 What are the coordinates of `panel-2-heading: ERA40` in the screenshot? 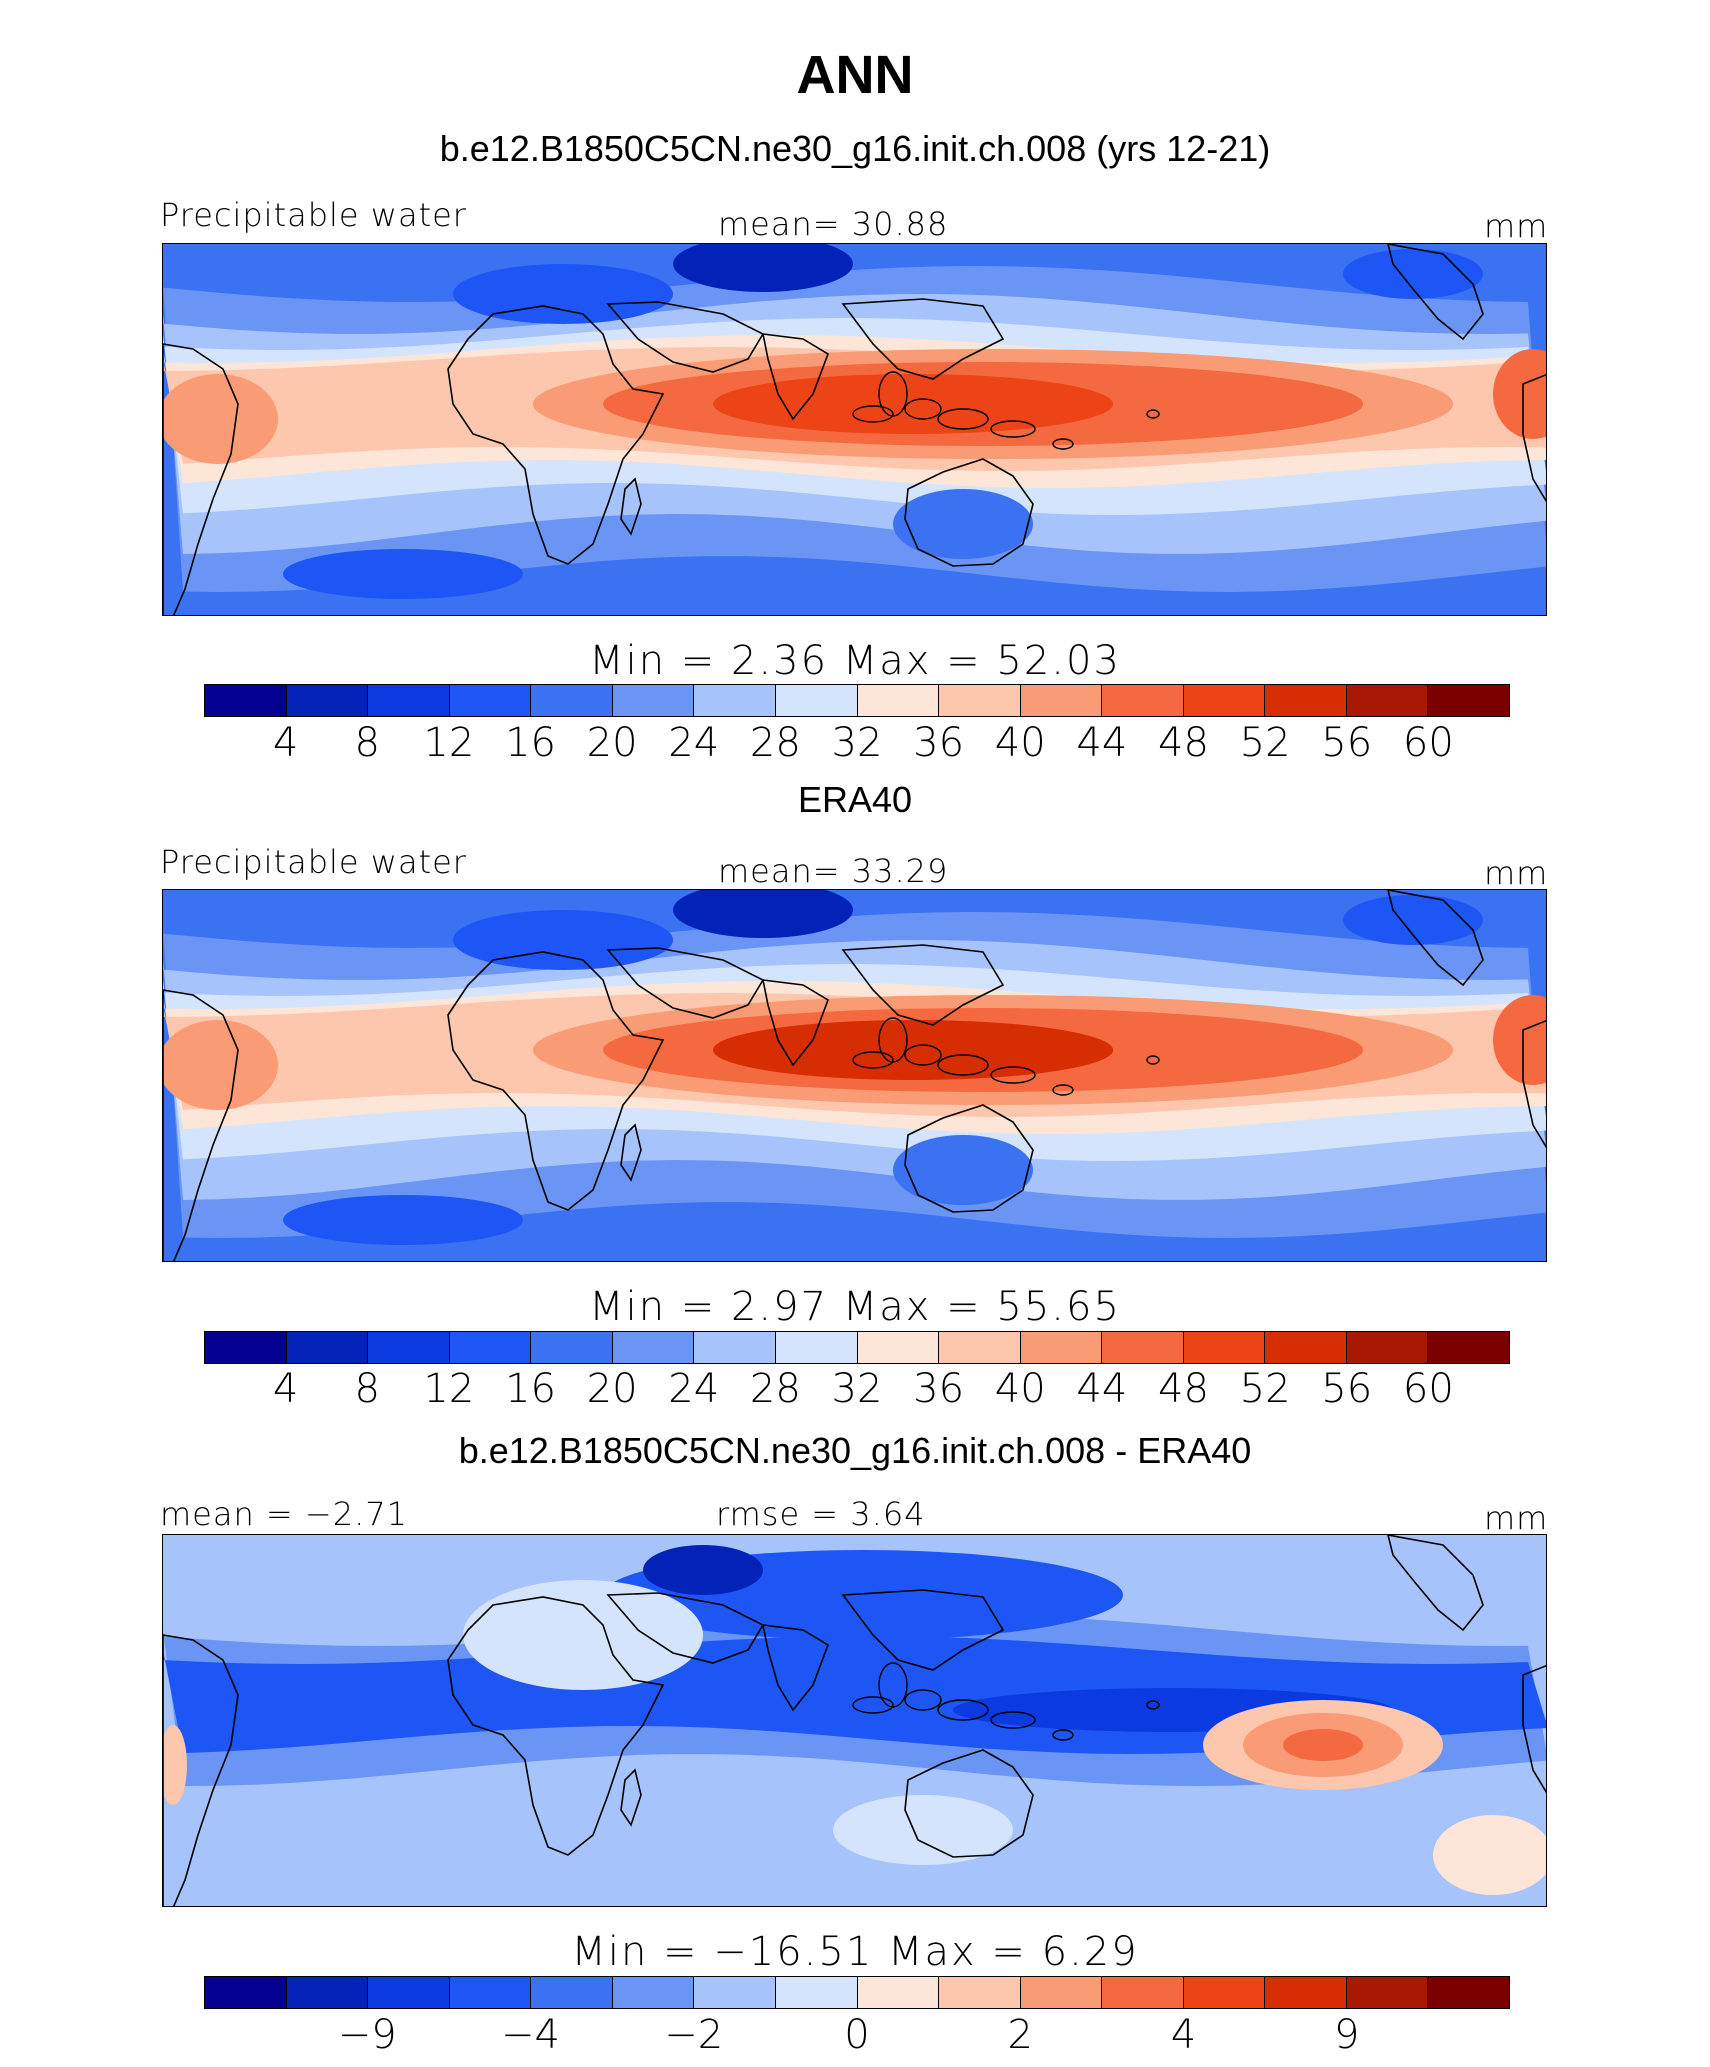 It's located at (855, 799).